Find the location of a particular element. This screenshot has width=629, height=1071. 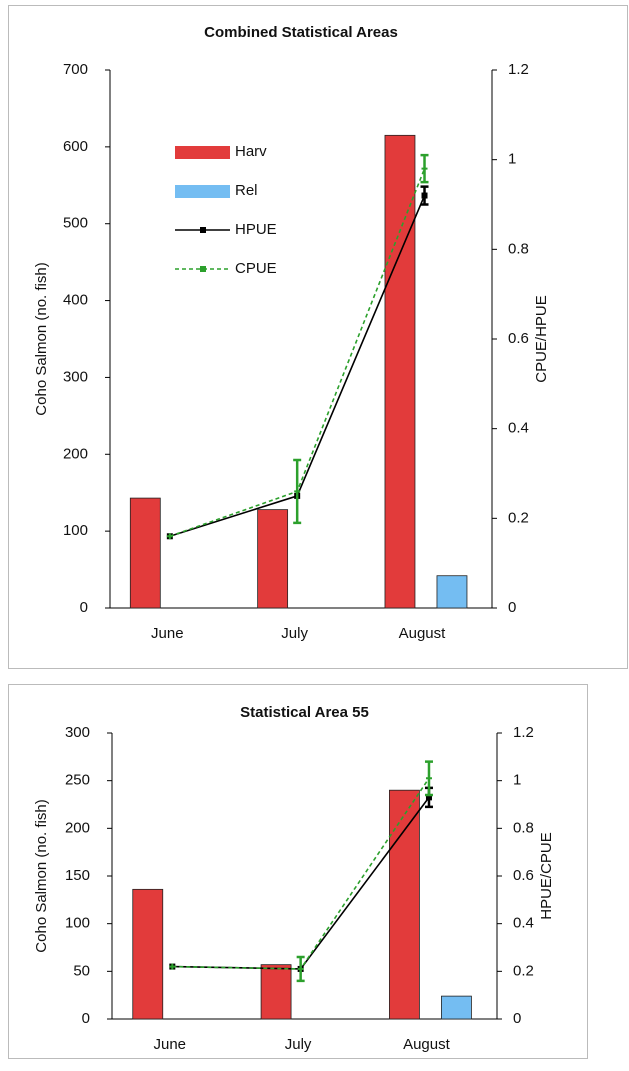

legend-label: Rel is located at coordinates (246, 190).